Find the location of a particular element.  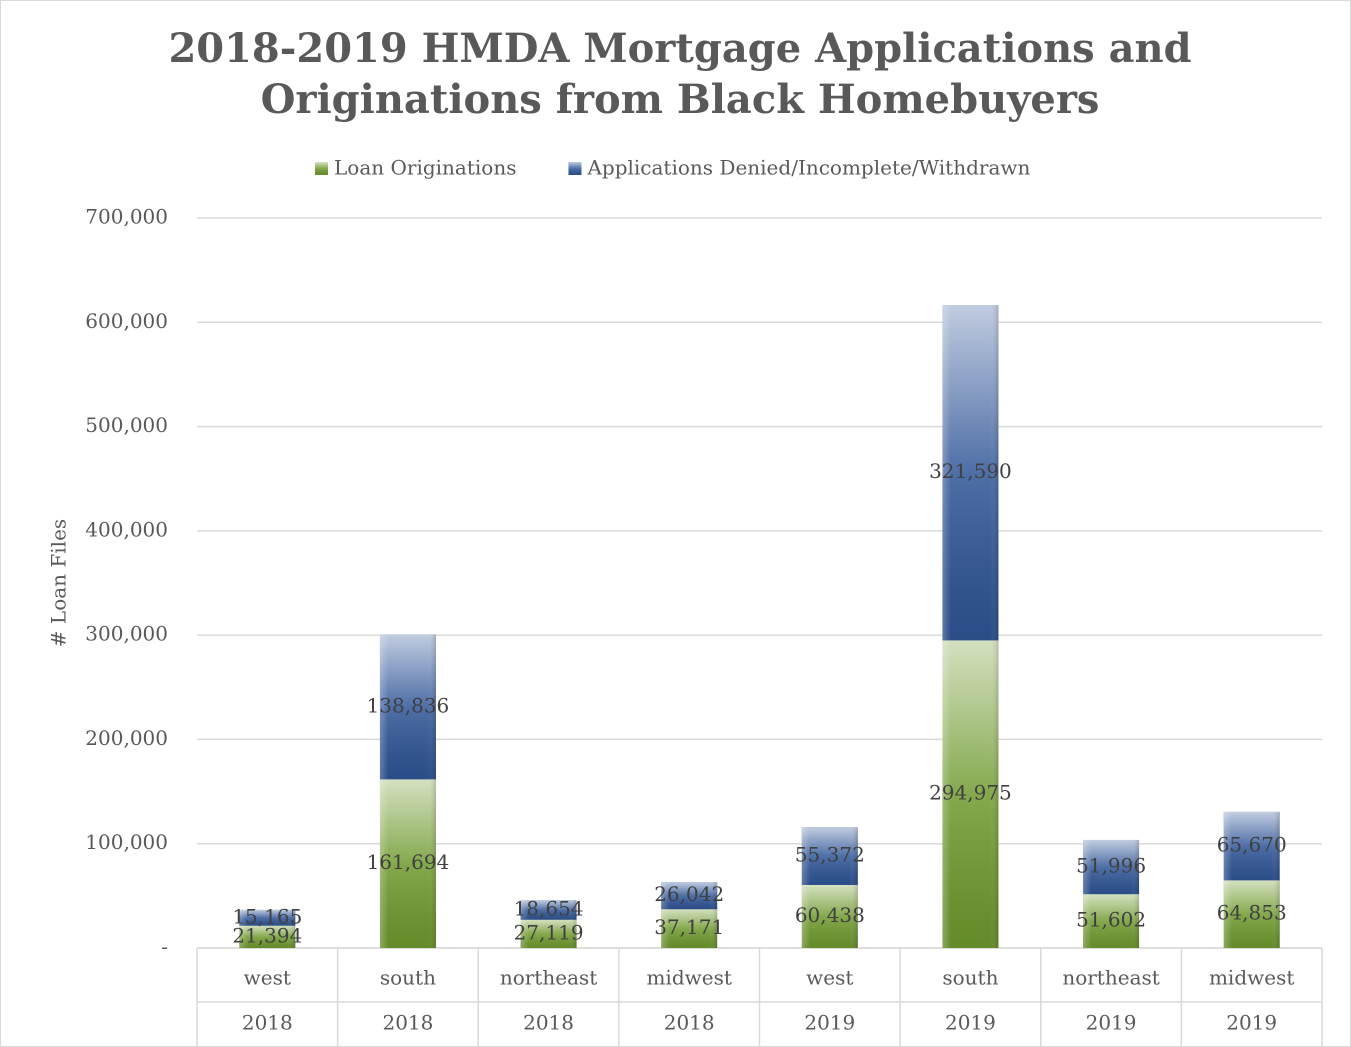

data-label: 161,694 is located at coordinates (408, 862).